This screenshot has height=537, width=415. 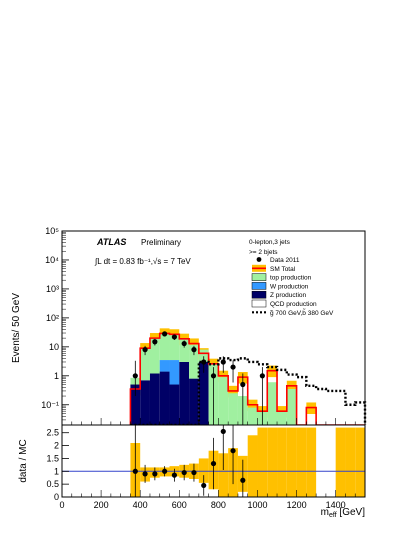 What do you see at coordinates (23, 460) in the screenshot?
I see `ratio-y-axis-title: data / MC` at bounding box center [23, 460].